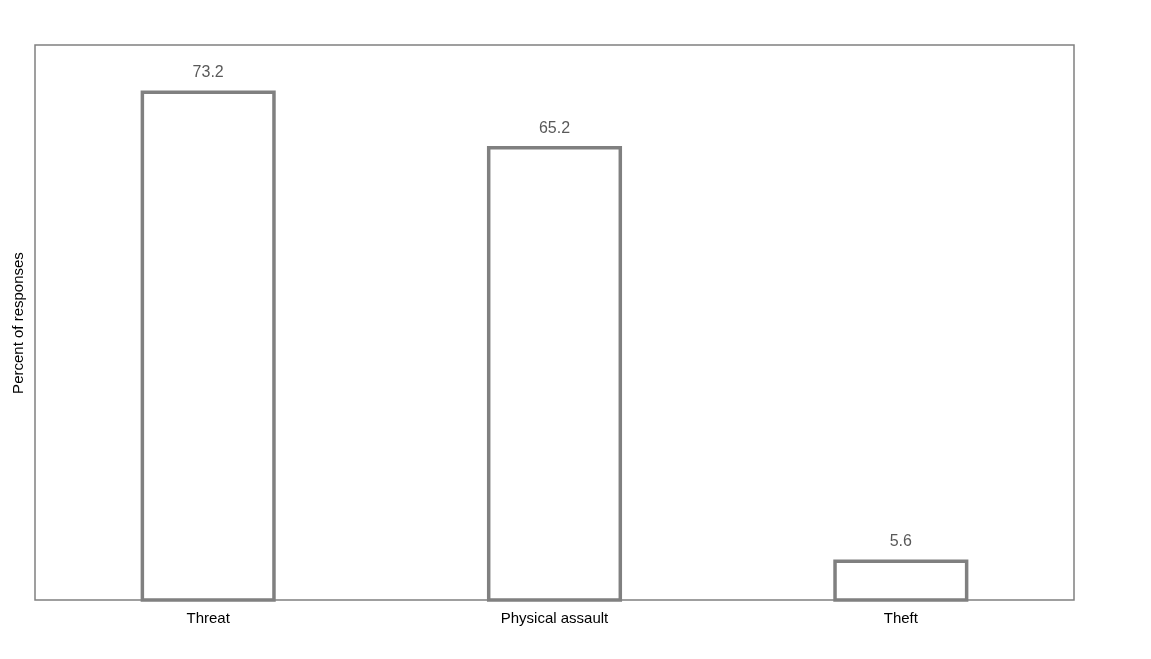 The width and height of the screenshot is (1151, 659). Describe the element at coordinates (901, 617) in the screenshot. I see `x-tick-label: Theft` at that location.